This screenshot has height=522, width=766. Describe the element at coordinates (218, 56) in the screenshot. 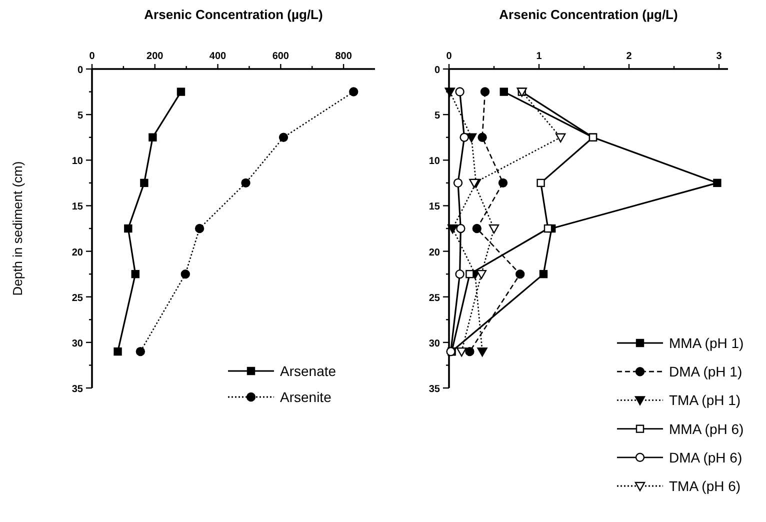

I see `x-tick-label: 400` at that location.